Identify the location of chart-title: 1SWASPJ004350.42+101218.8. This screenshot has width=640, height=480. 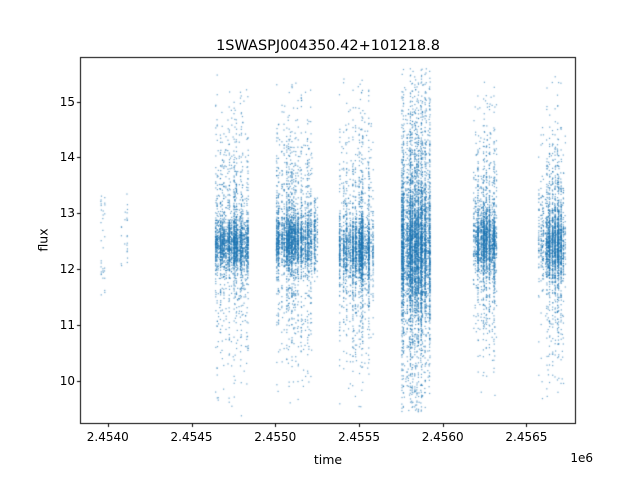
(328, 46).